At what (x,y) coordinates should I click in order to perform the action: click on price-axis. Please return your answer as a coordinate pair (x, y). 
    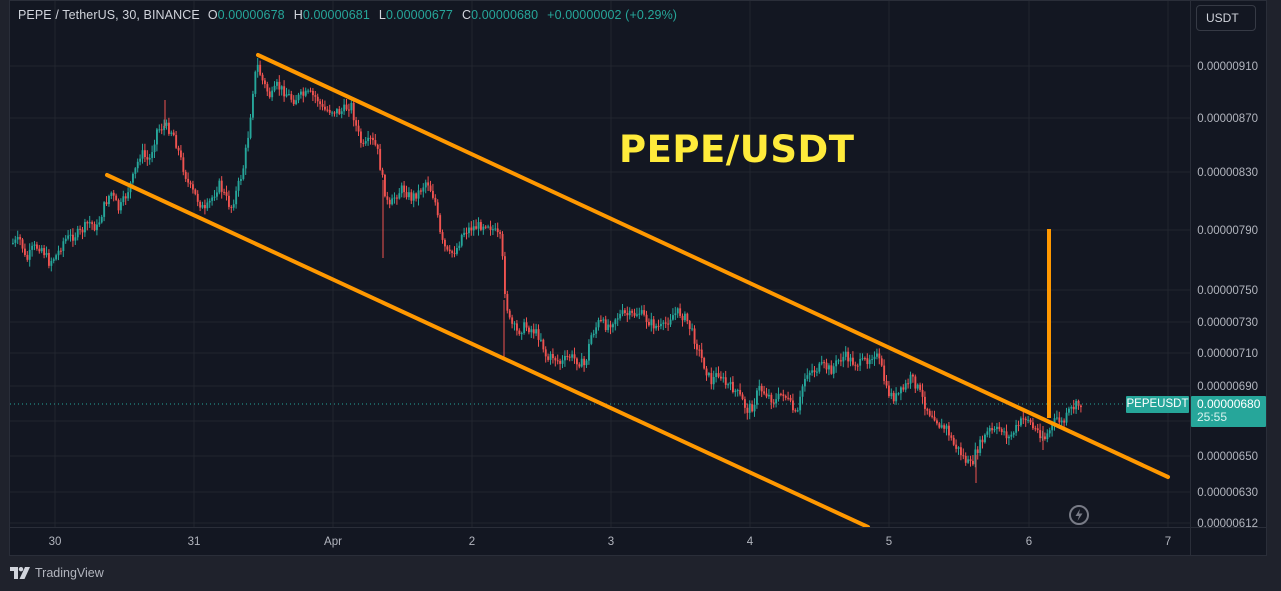
    Looking at the image, I should click on (1228, 264).